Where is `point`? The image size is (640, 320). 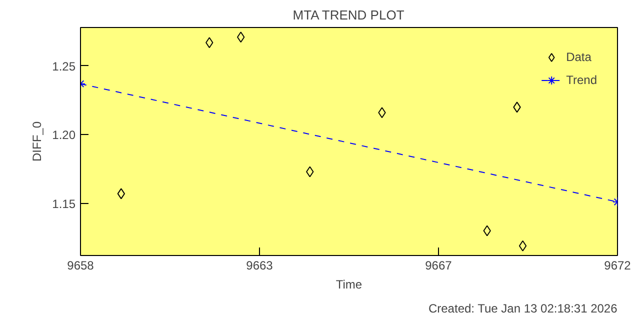
point is located at coordinates (522, 246).